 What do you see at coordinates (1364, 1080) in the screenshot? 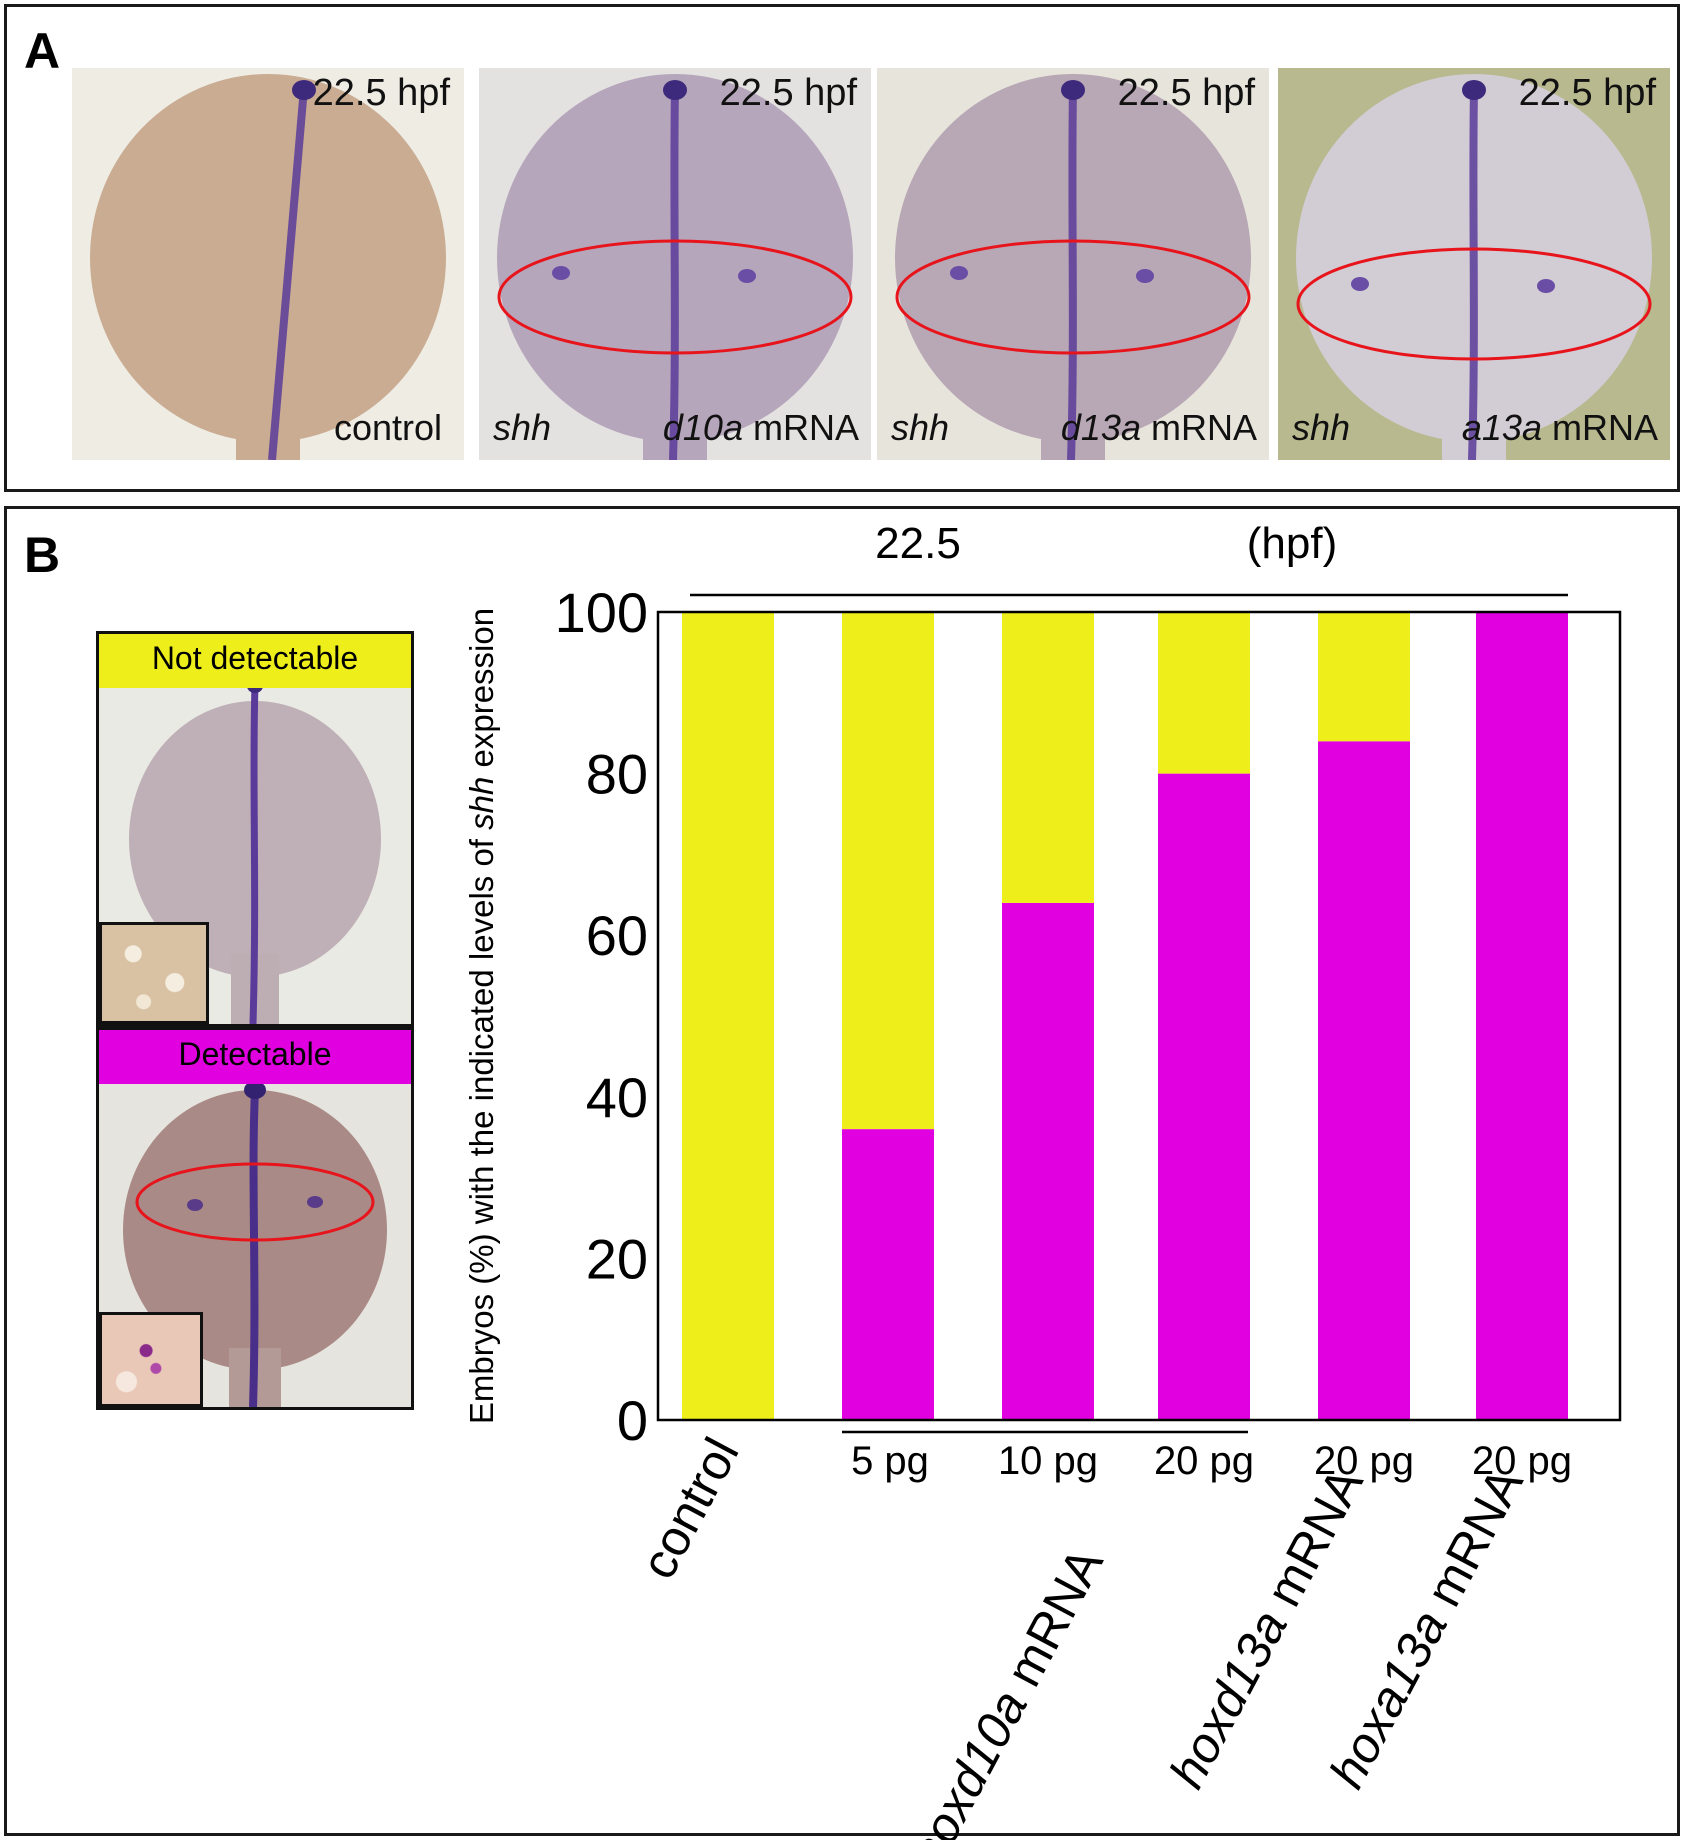
I see `bar-4-detectable` at bounding box center [1364, 1080].